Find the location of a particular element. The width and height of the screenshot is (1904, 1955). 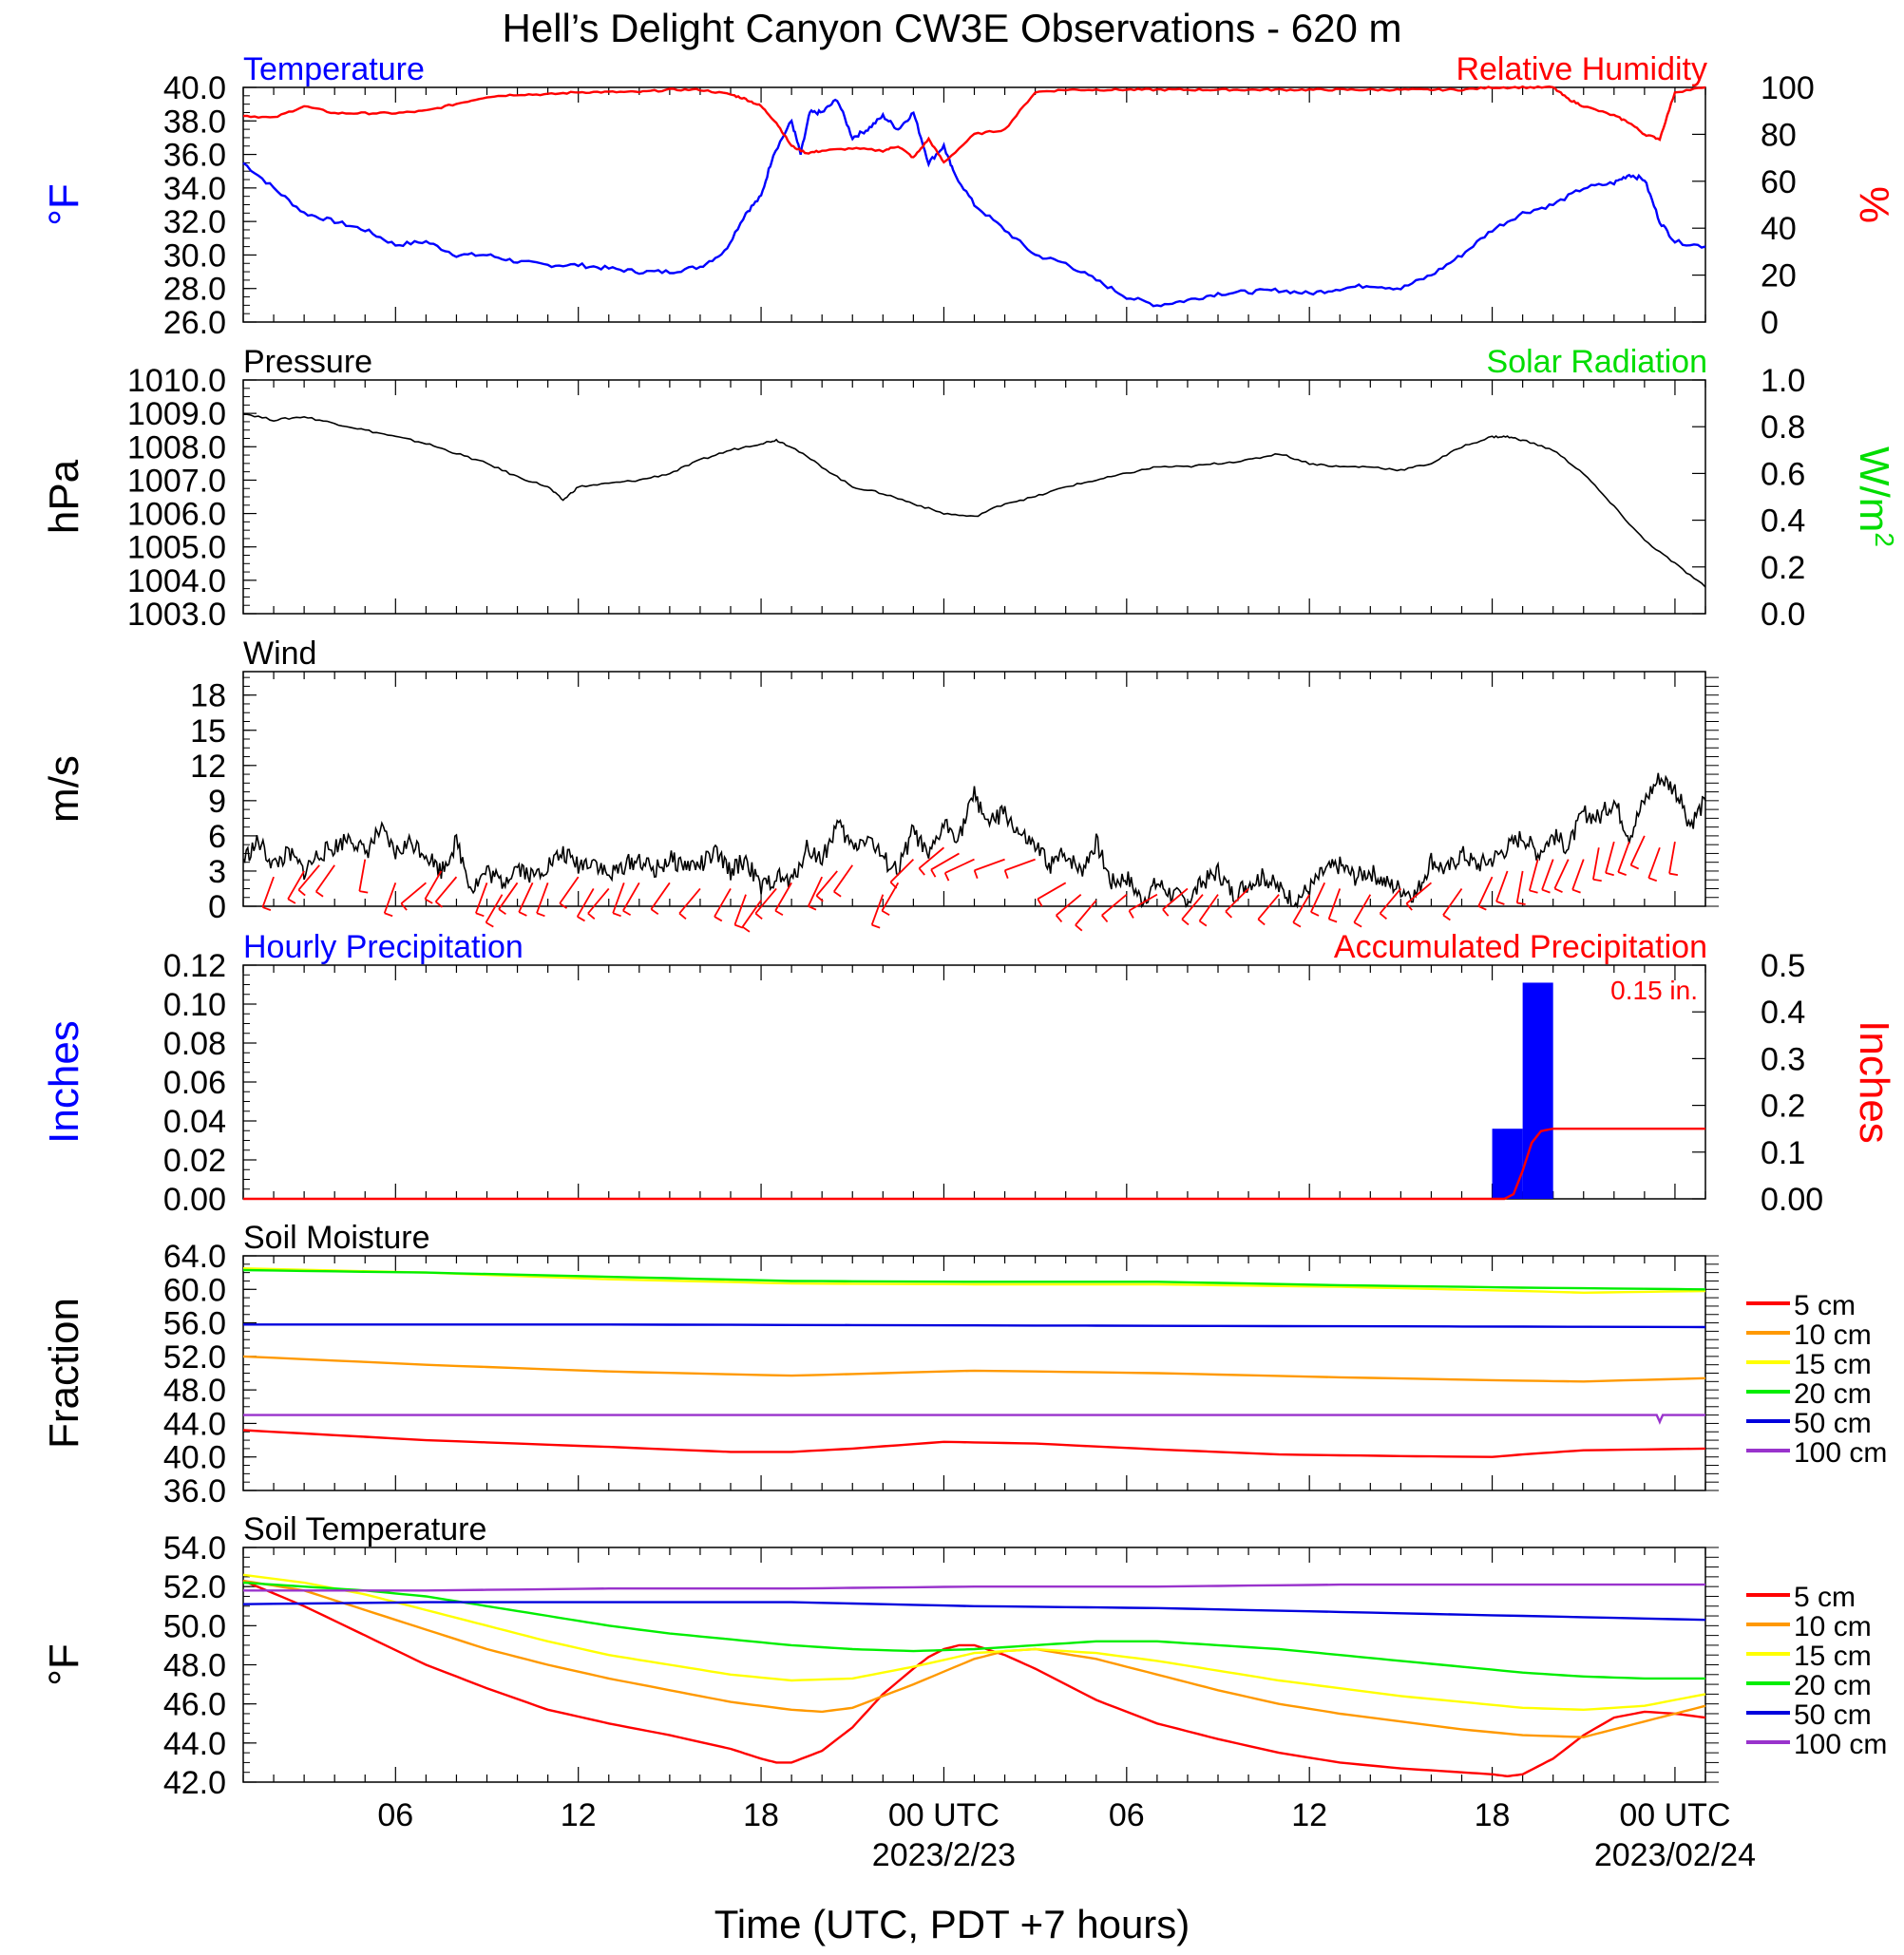

series-d50-line is located at coordinates (974, 1611).